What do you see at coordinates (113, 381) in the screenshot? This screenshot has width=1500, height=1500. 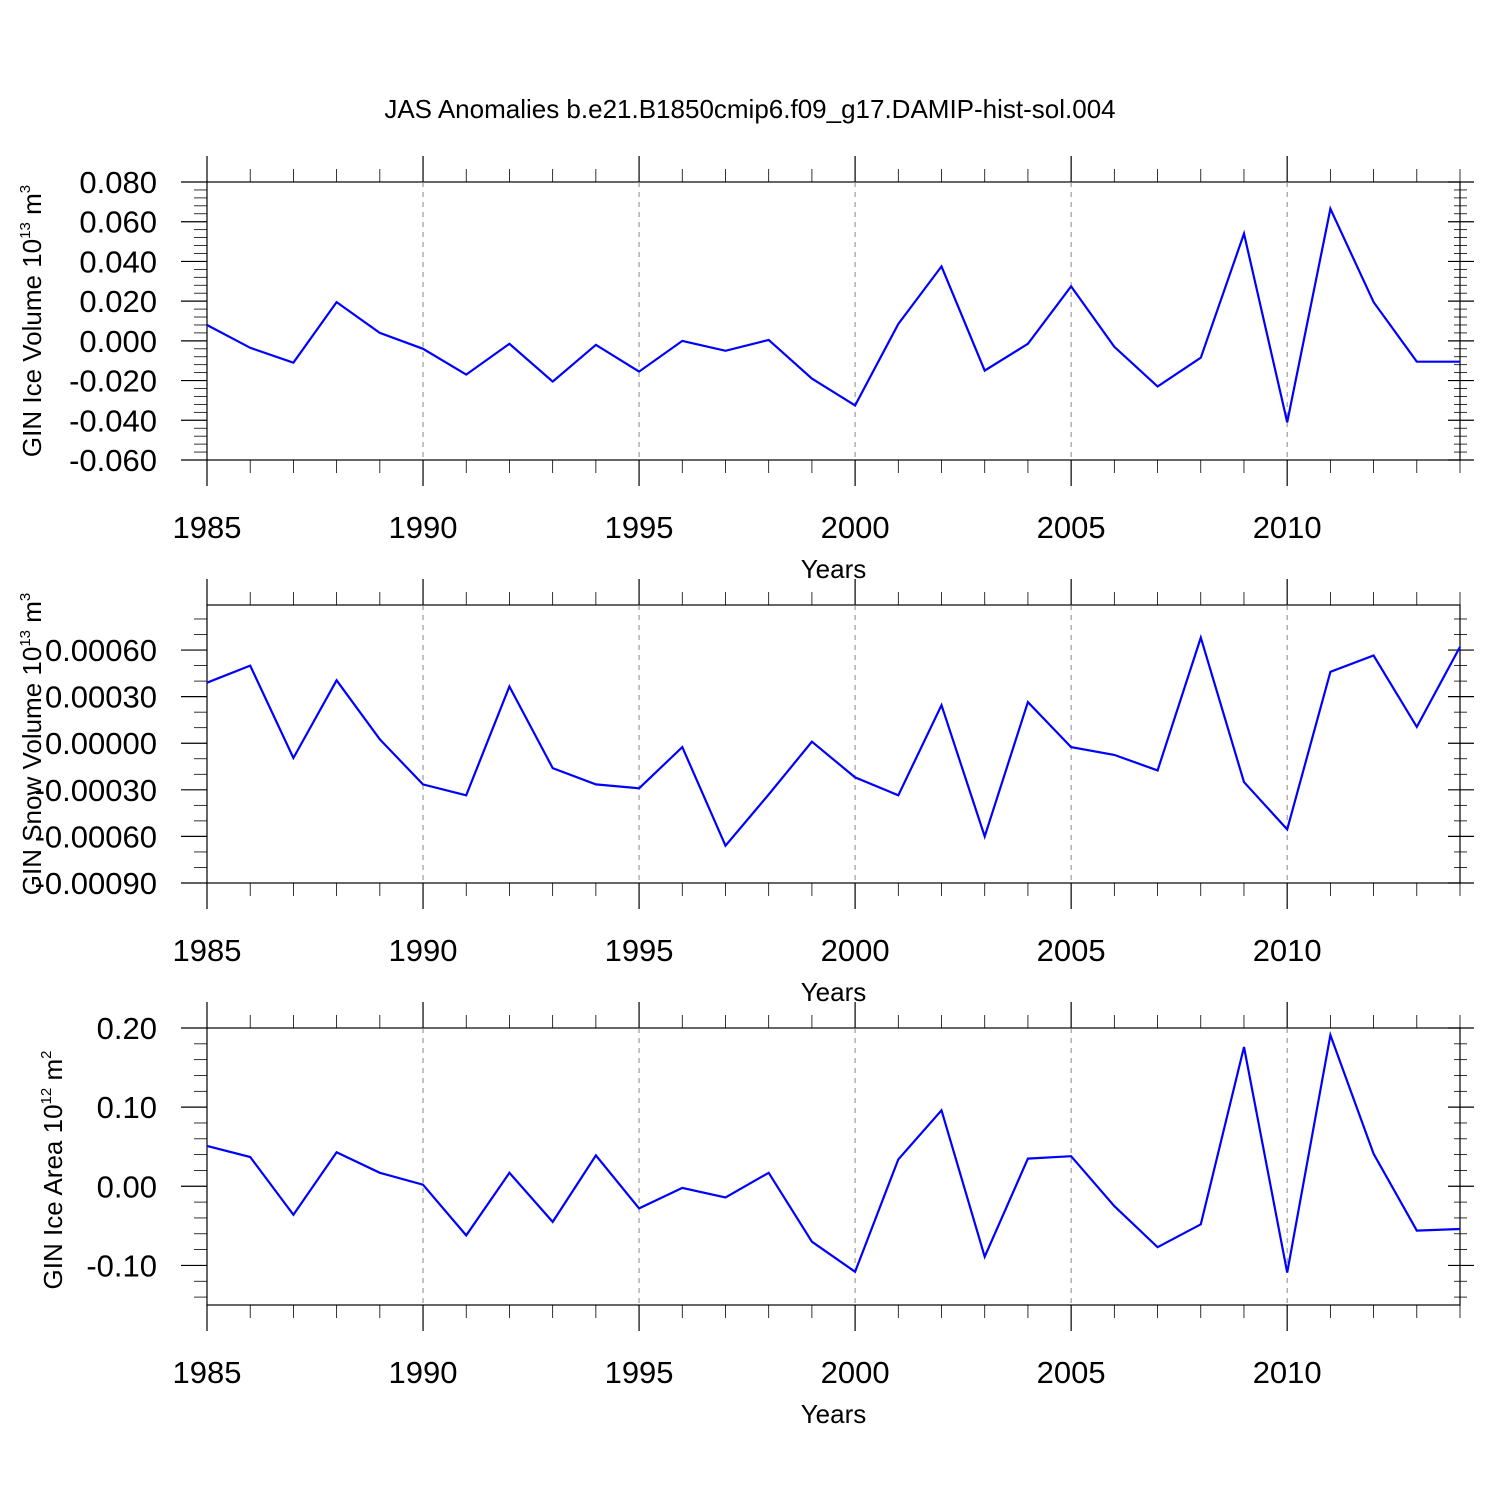 I see `y-tick-label: -0.020` at bounding box center [113, 381].